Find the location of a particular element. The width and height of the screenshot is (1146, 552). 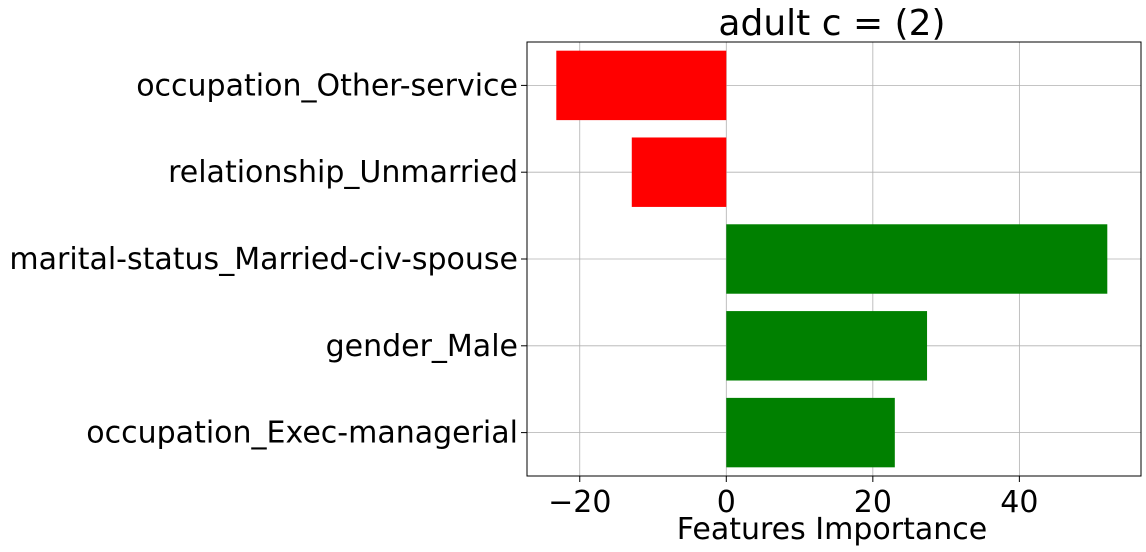

y-tick-label: occupation_Other-service is located at coordinates (327, 85).